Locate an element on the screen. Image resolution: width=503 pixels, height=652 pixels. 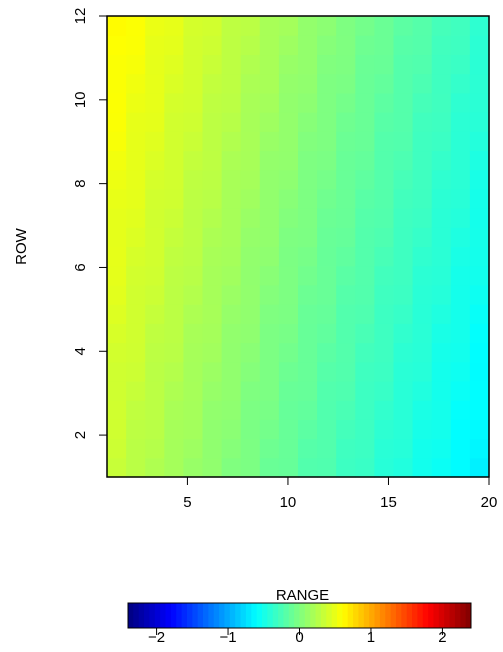
colorbar-axis: −2 −1 0 1 2 is located at coordinates (297, 637).